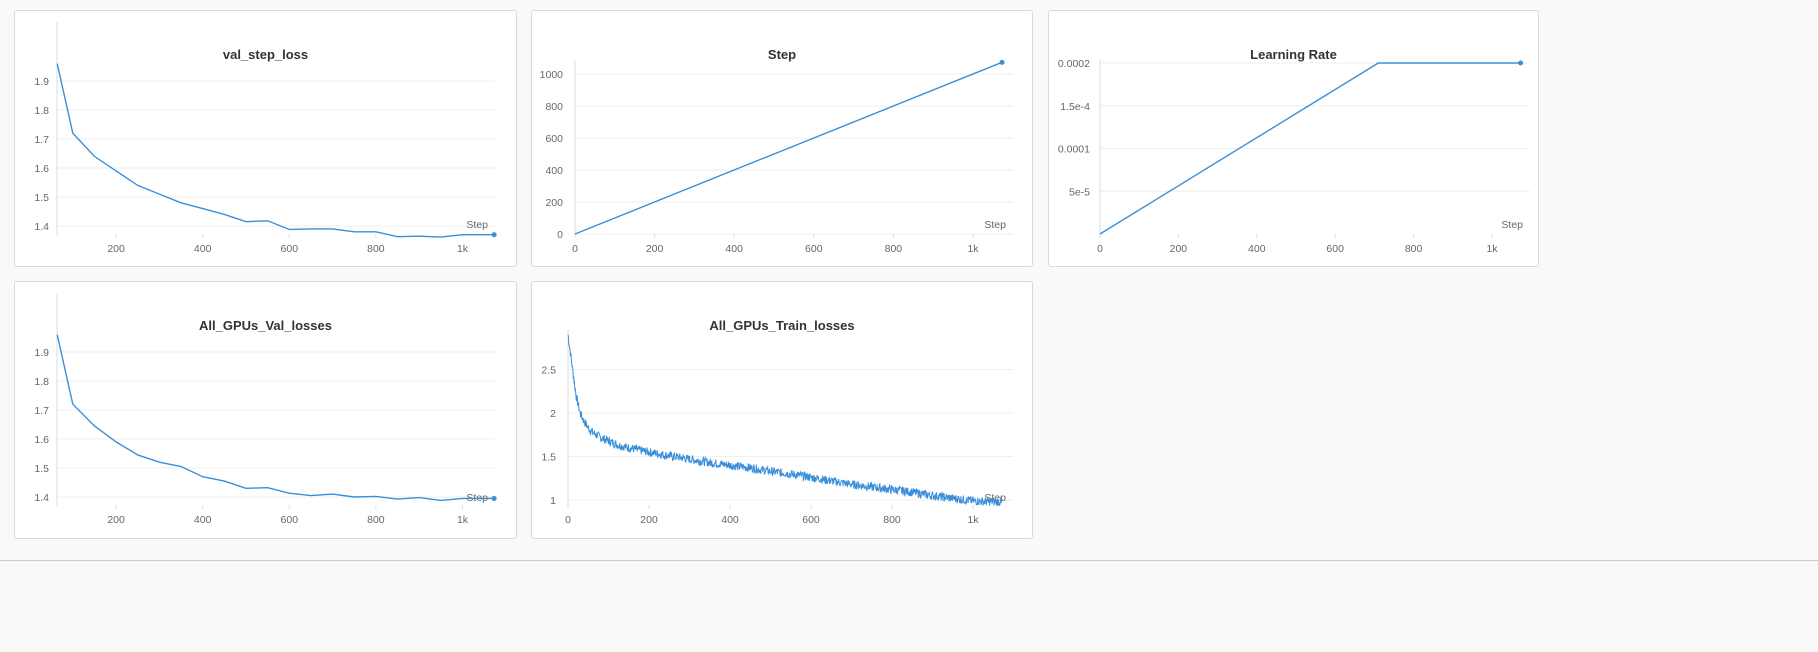  What do you see at coordinates (1074, 150) in the screenshot?
I see `y-tick-label: 0.0001` at bounding box center [1074, 150].